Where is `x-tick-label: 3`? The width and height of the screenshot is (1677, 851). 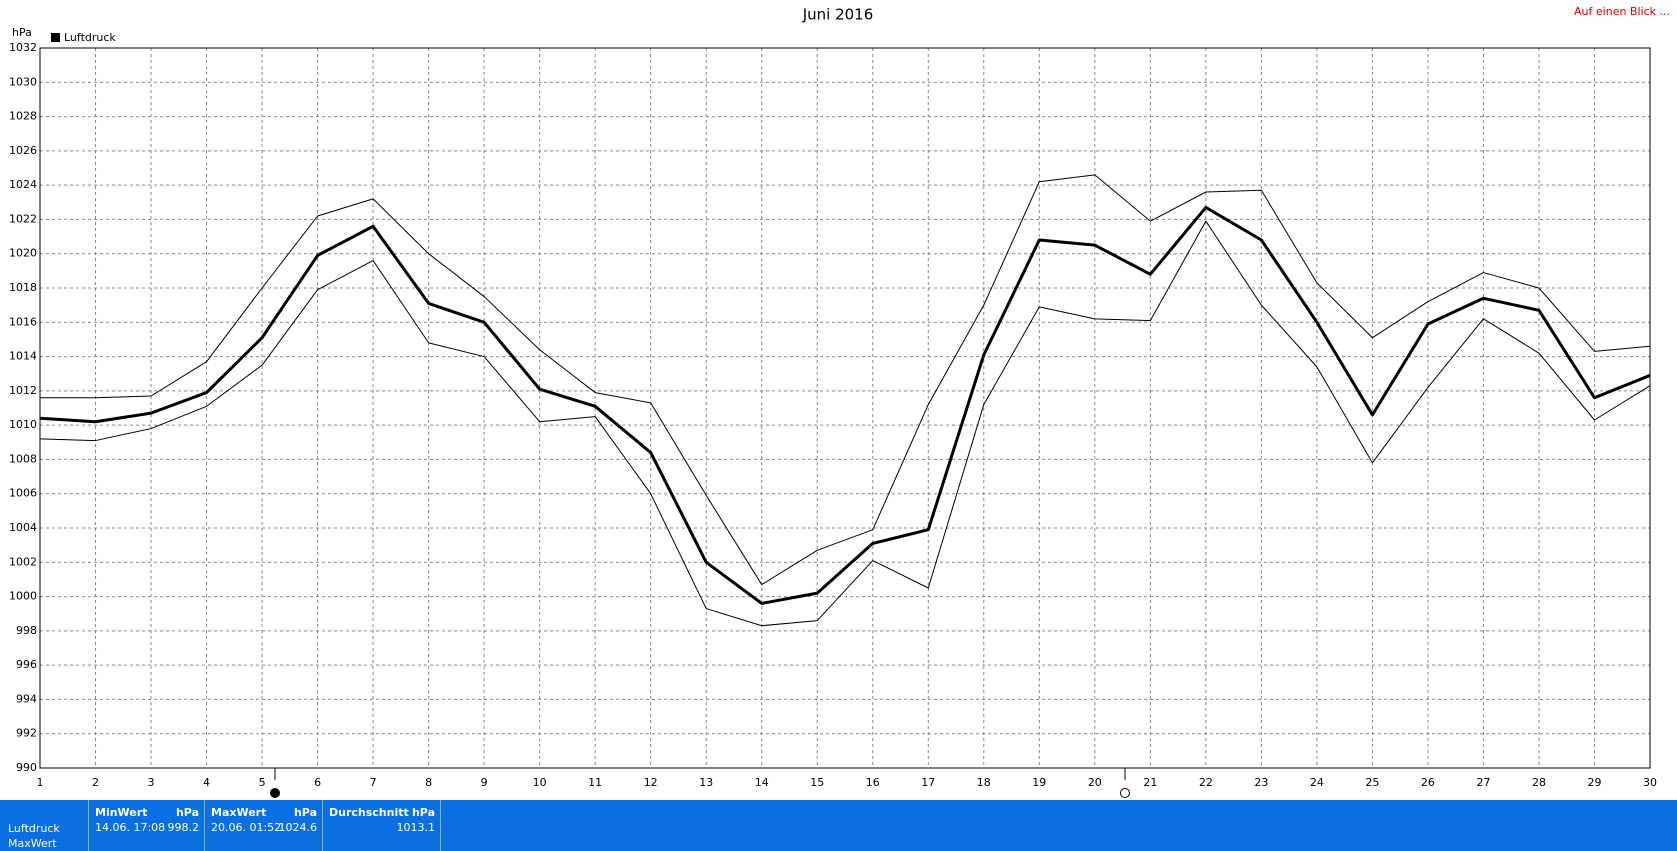
x-tick-label: 3 is located at coordinates (151, 782).